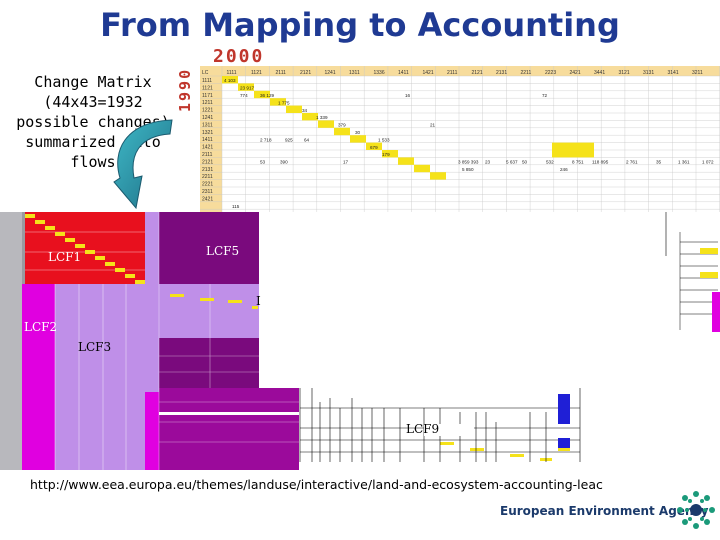  I want to click on matrix-cell-value: 1 775, so click(284, 102).